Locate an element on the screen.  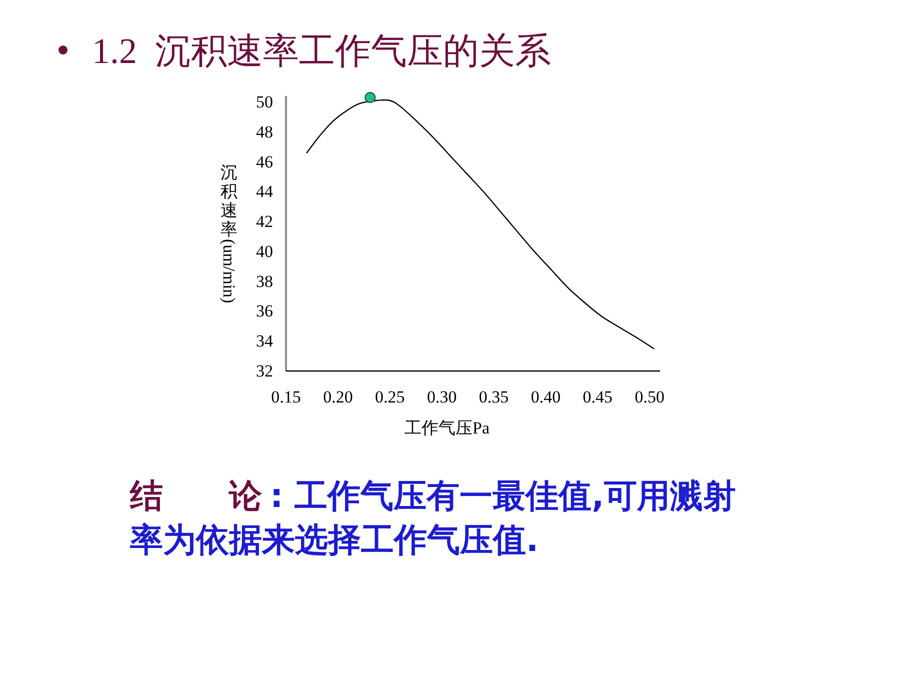
ylabel: 沉积速率(um/min) is located at coordinates (229, 233).